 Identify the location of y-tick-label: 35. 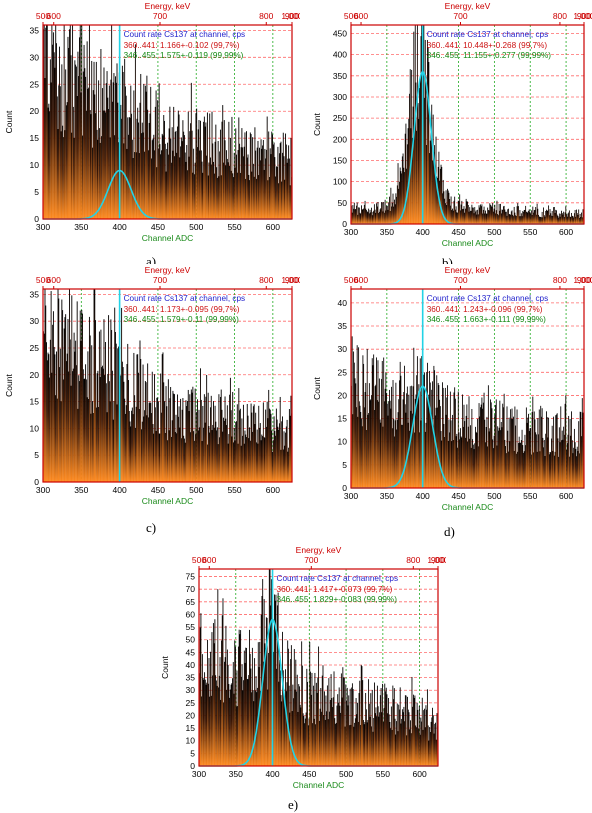
(343, 326).